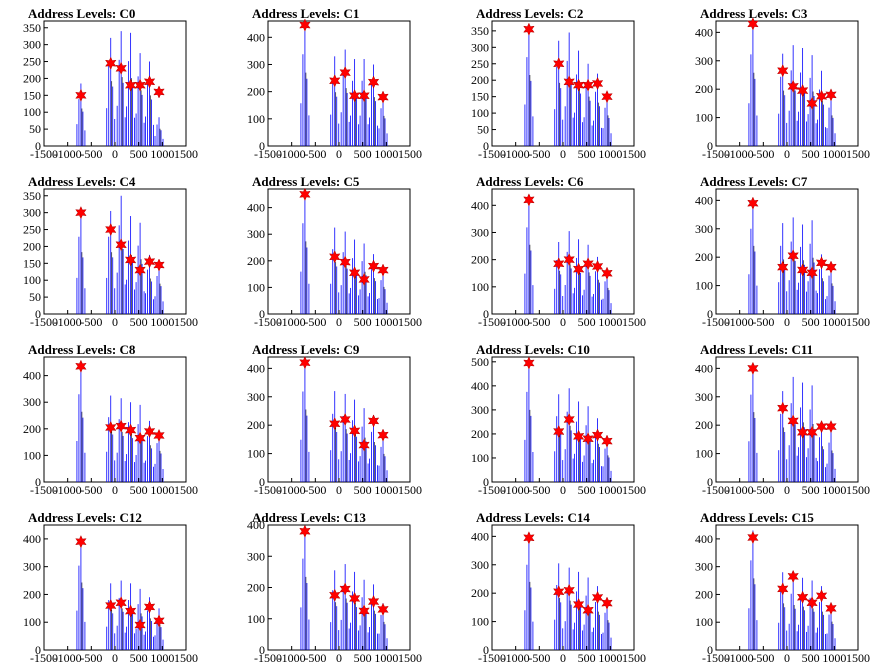 The image size is (896, 672). I want to click on chart-svg: 0 100 200 300 400 -1500-1000-500 0 500 1000 1500, so click(334, 426).